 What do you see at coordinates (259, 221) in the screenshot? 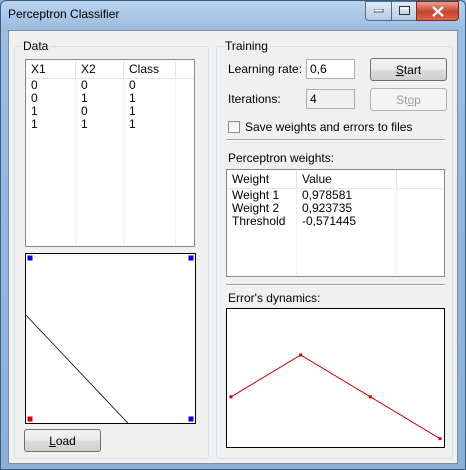
I see `cell-weight: Threshold` at bounding box center [259, 221].